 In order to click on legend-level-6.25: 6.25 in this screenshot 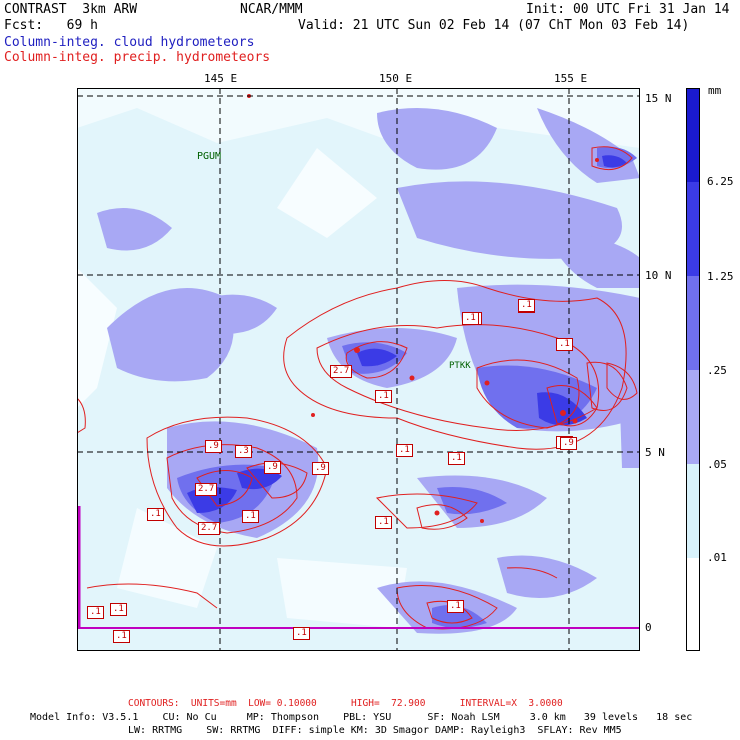, I will do `click(720, 181)`.